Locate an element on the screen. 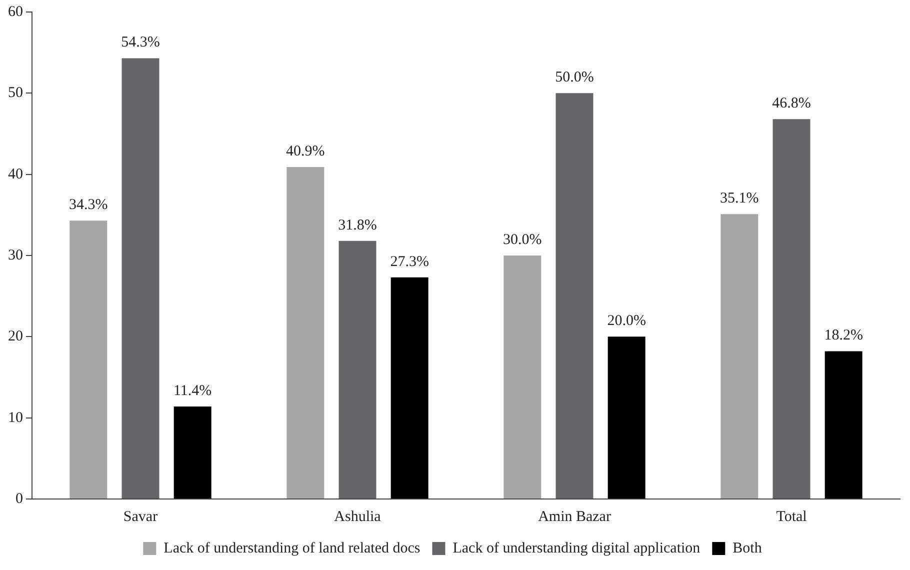  y-tick-label: 60 is located at coordinates (15, 12).